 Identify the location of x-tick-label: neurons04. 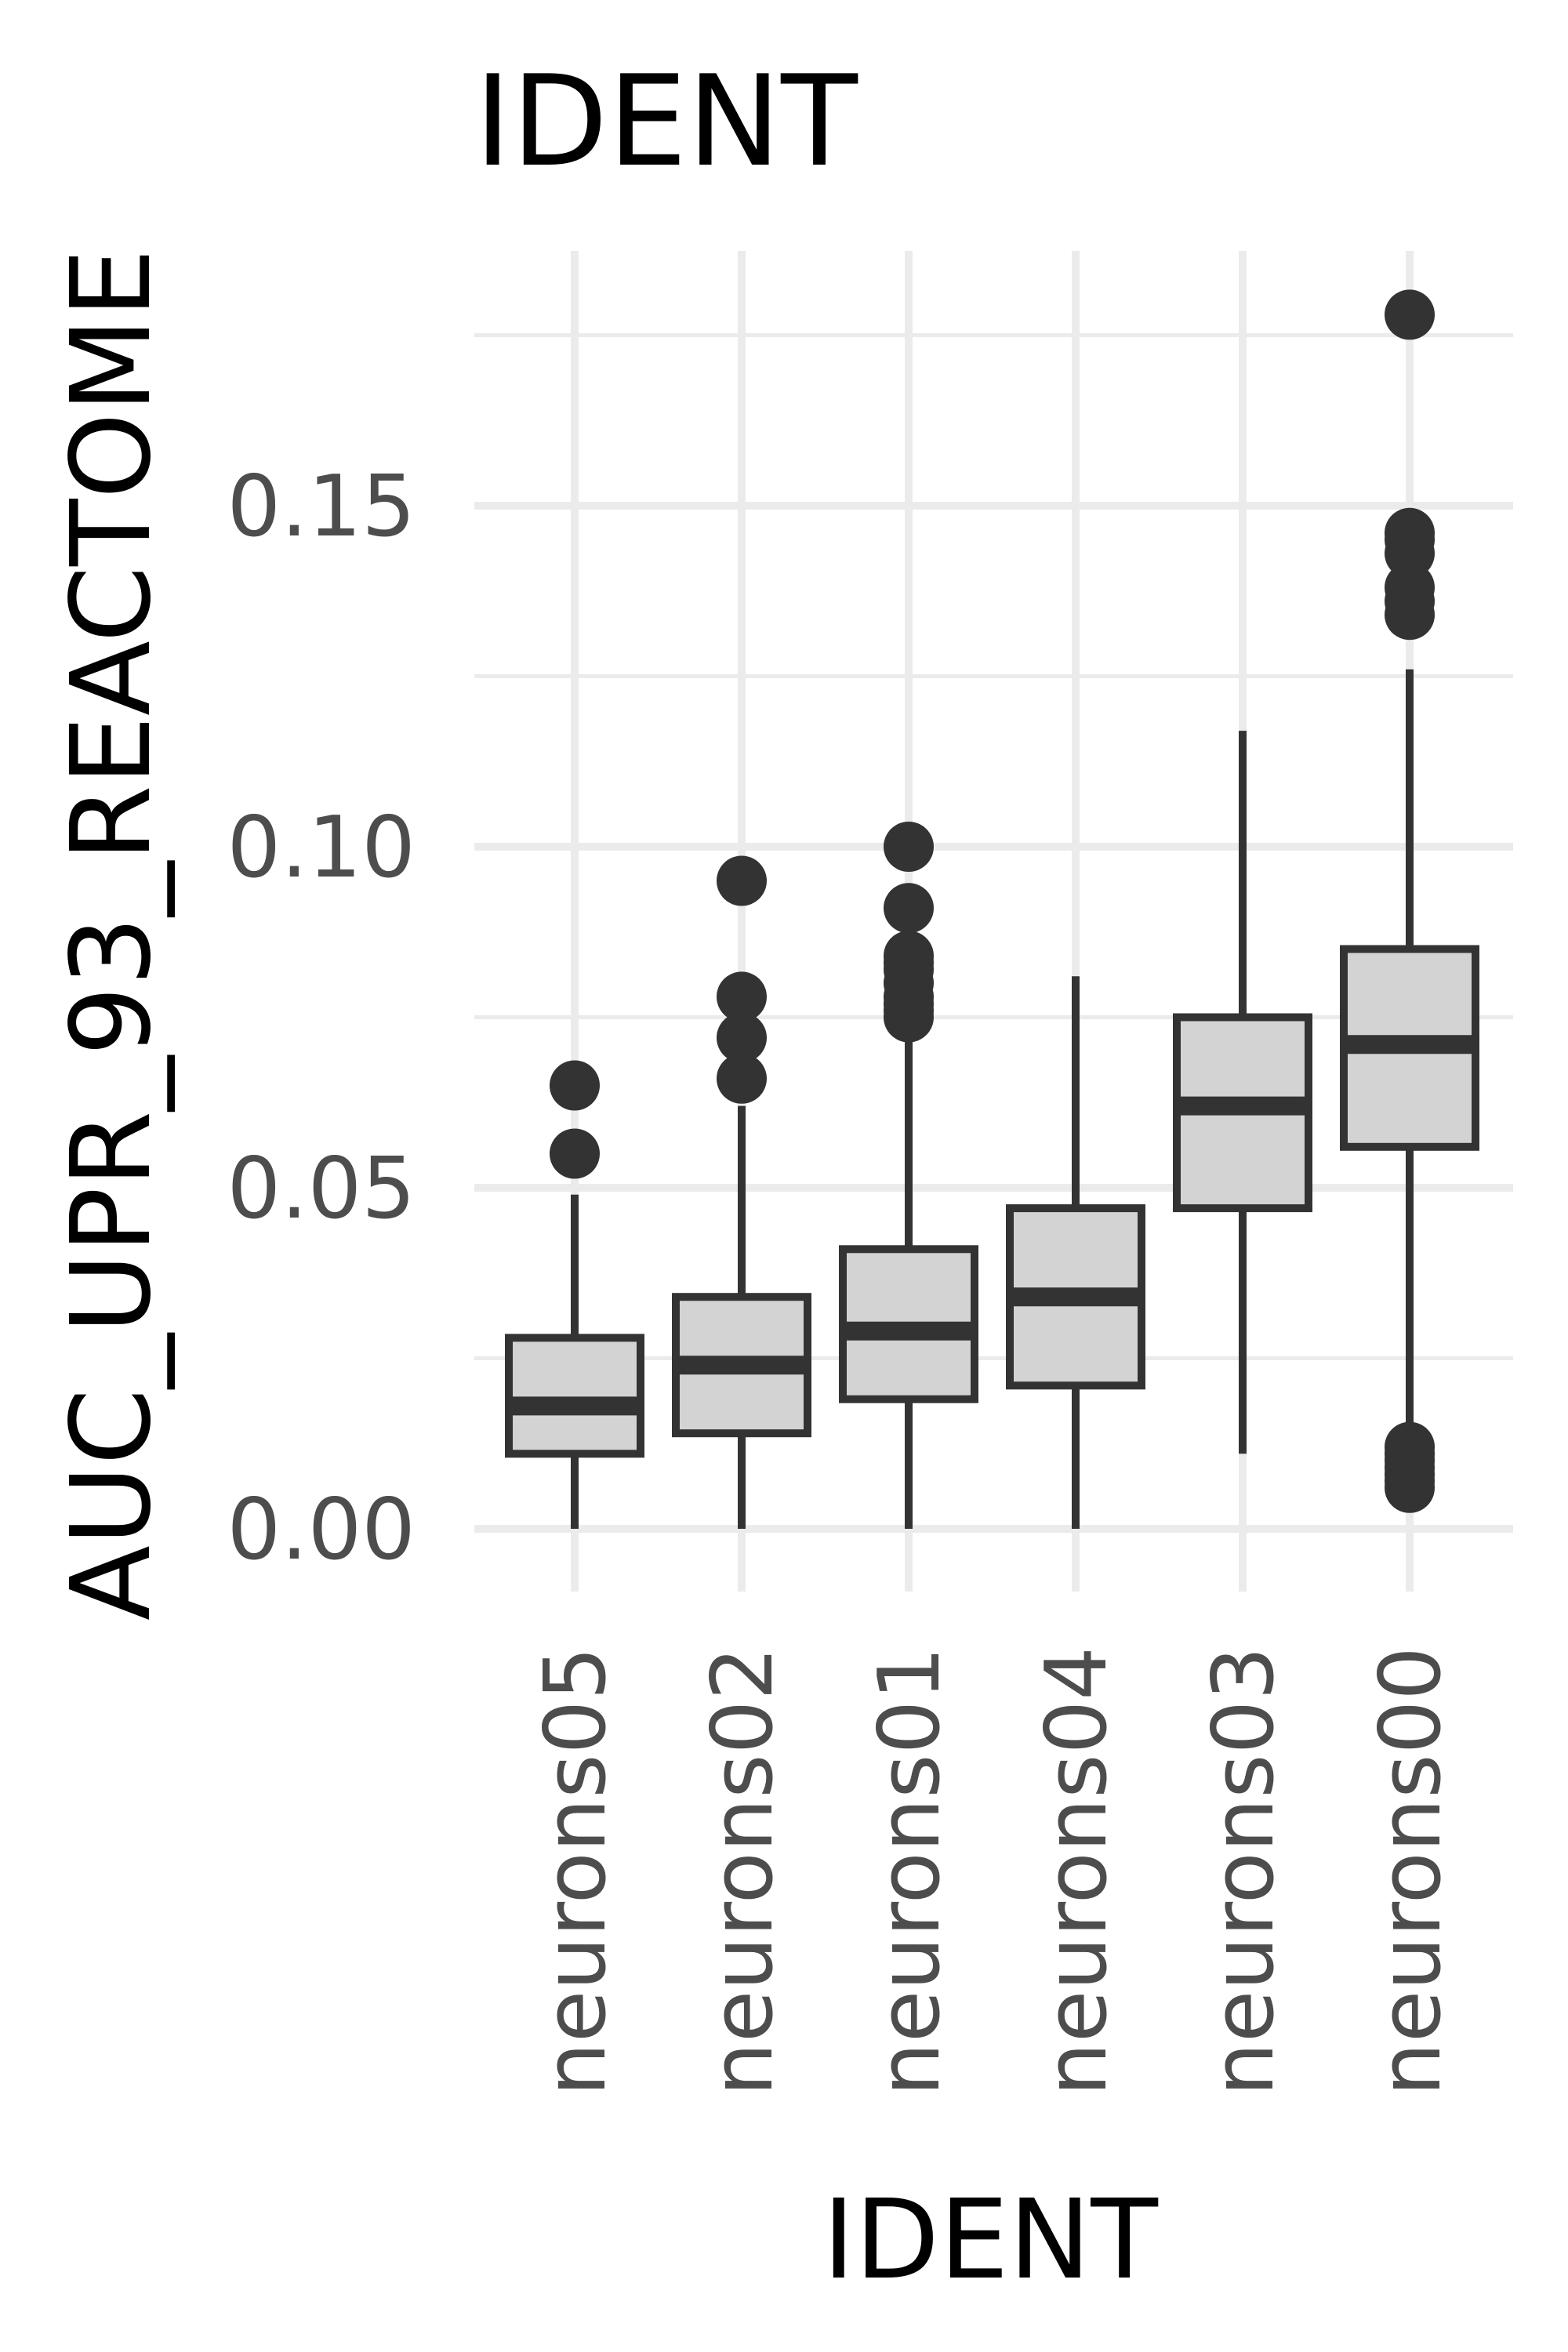
(1077, 1871).